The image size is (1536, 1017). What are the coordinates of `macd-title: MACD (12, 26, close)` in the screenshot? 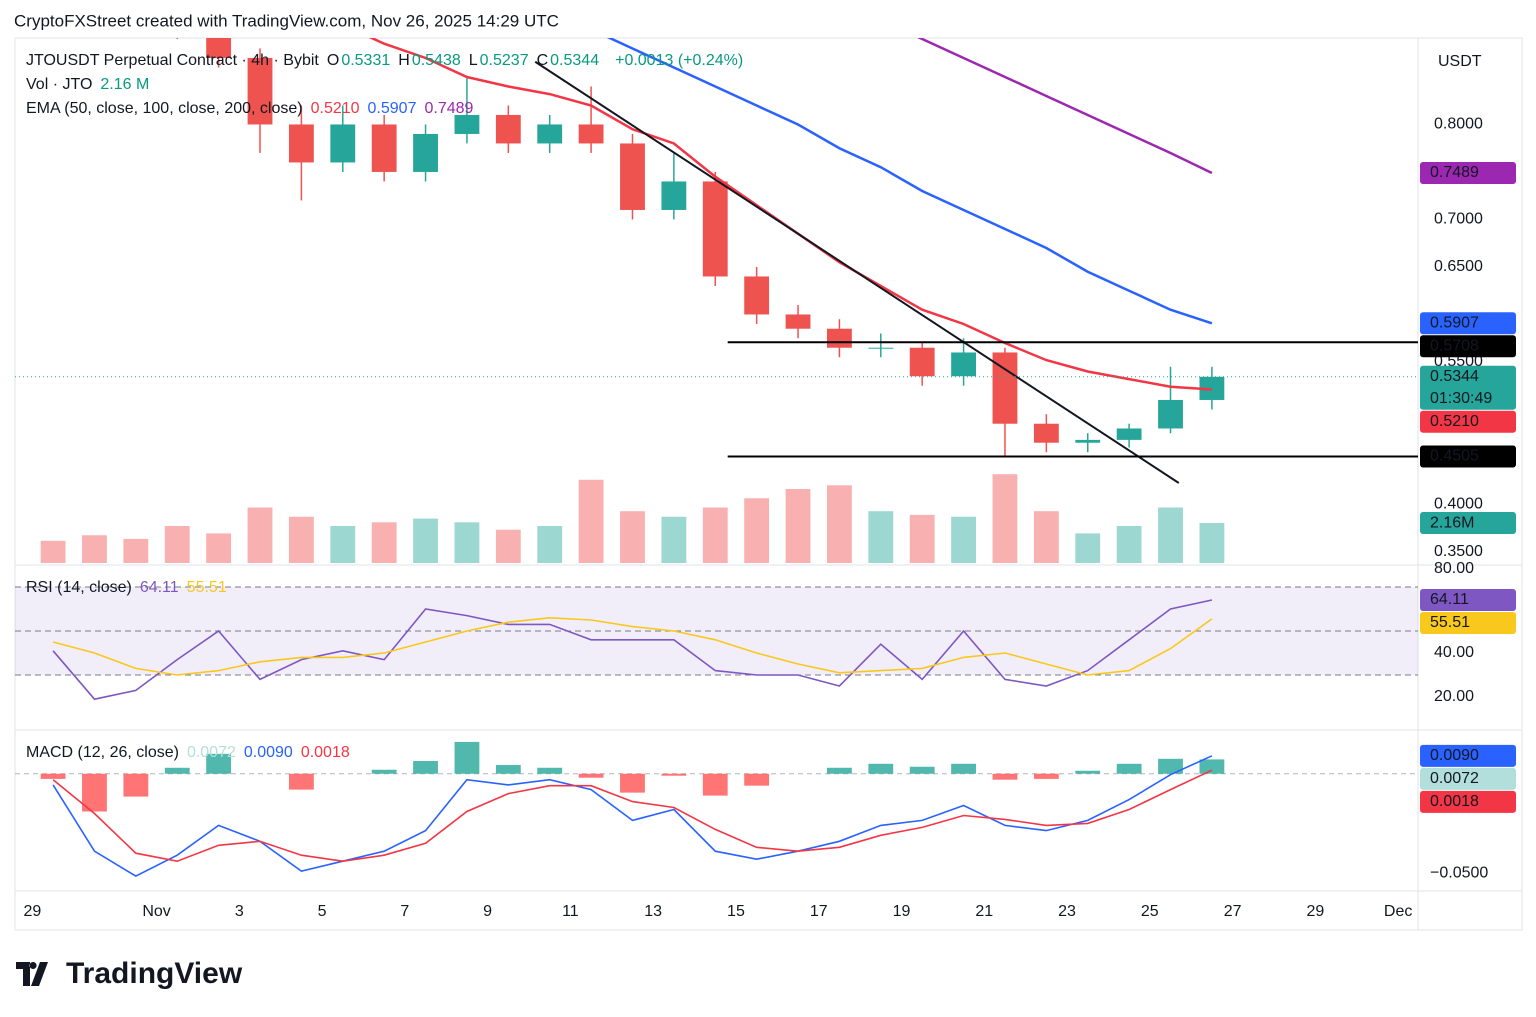 It's located at (102, 752).